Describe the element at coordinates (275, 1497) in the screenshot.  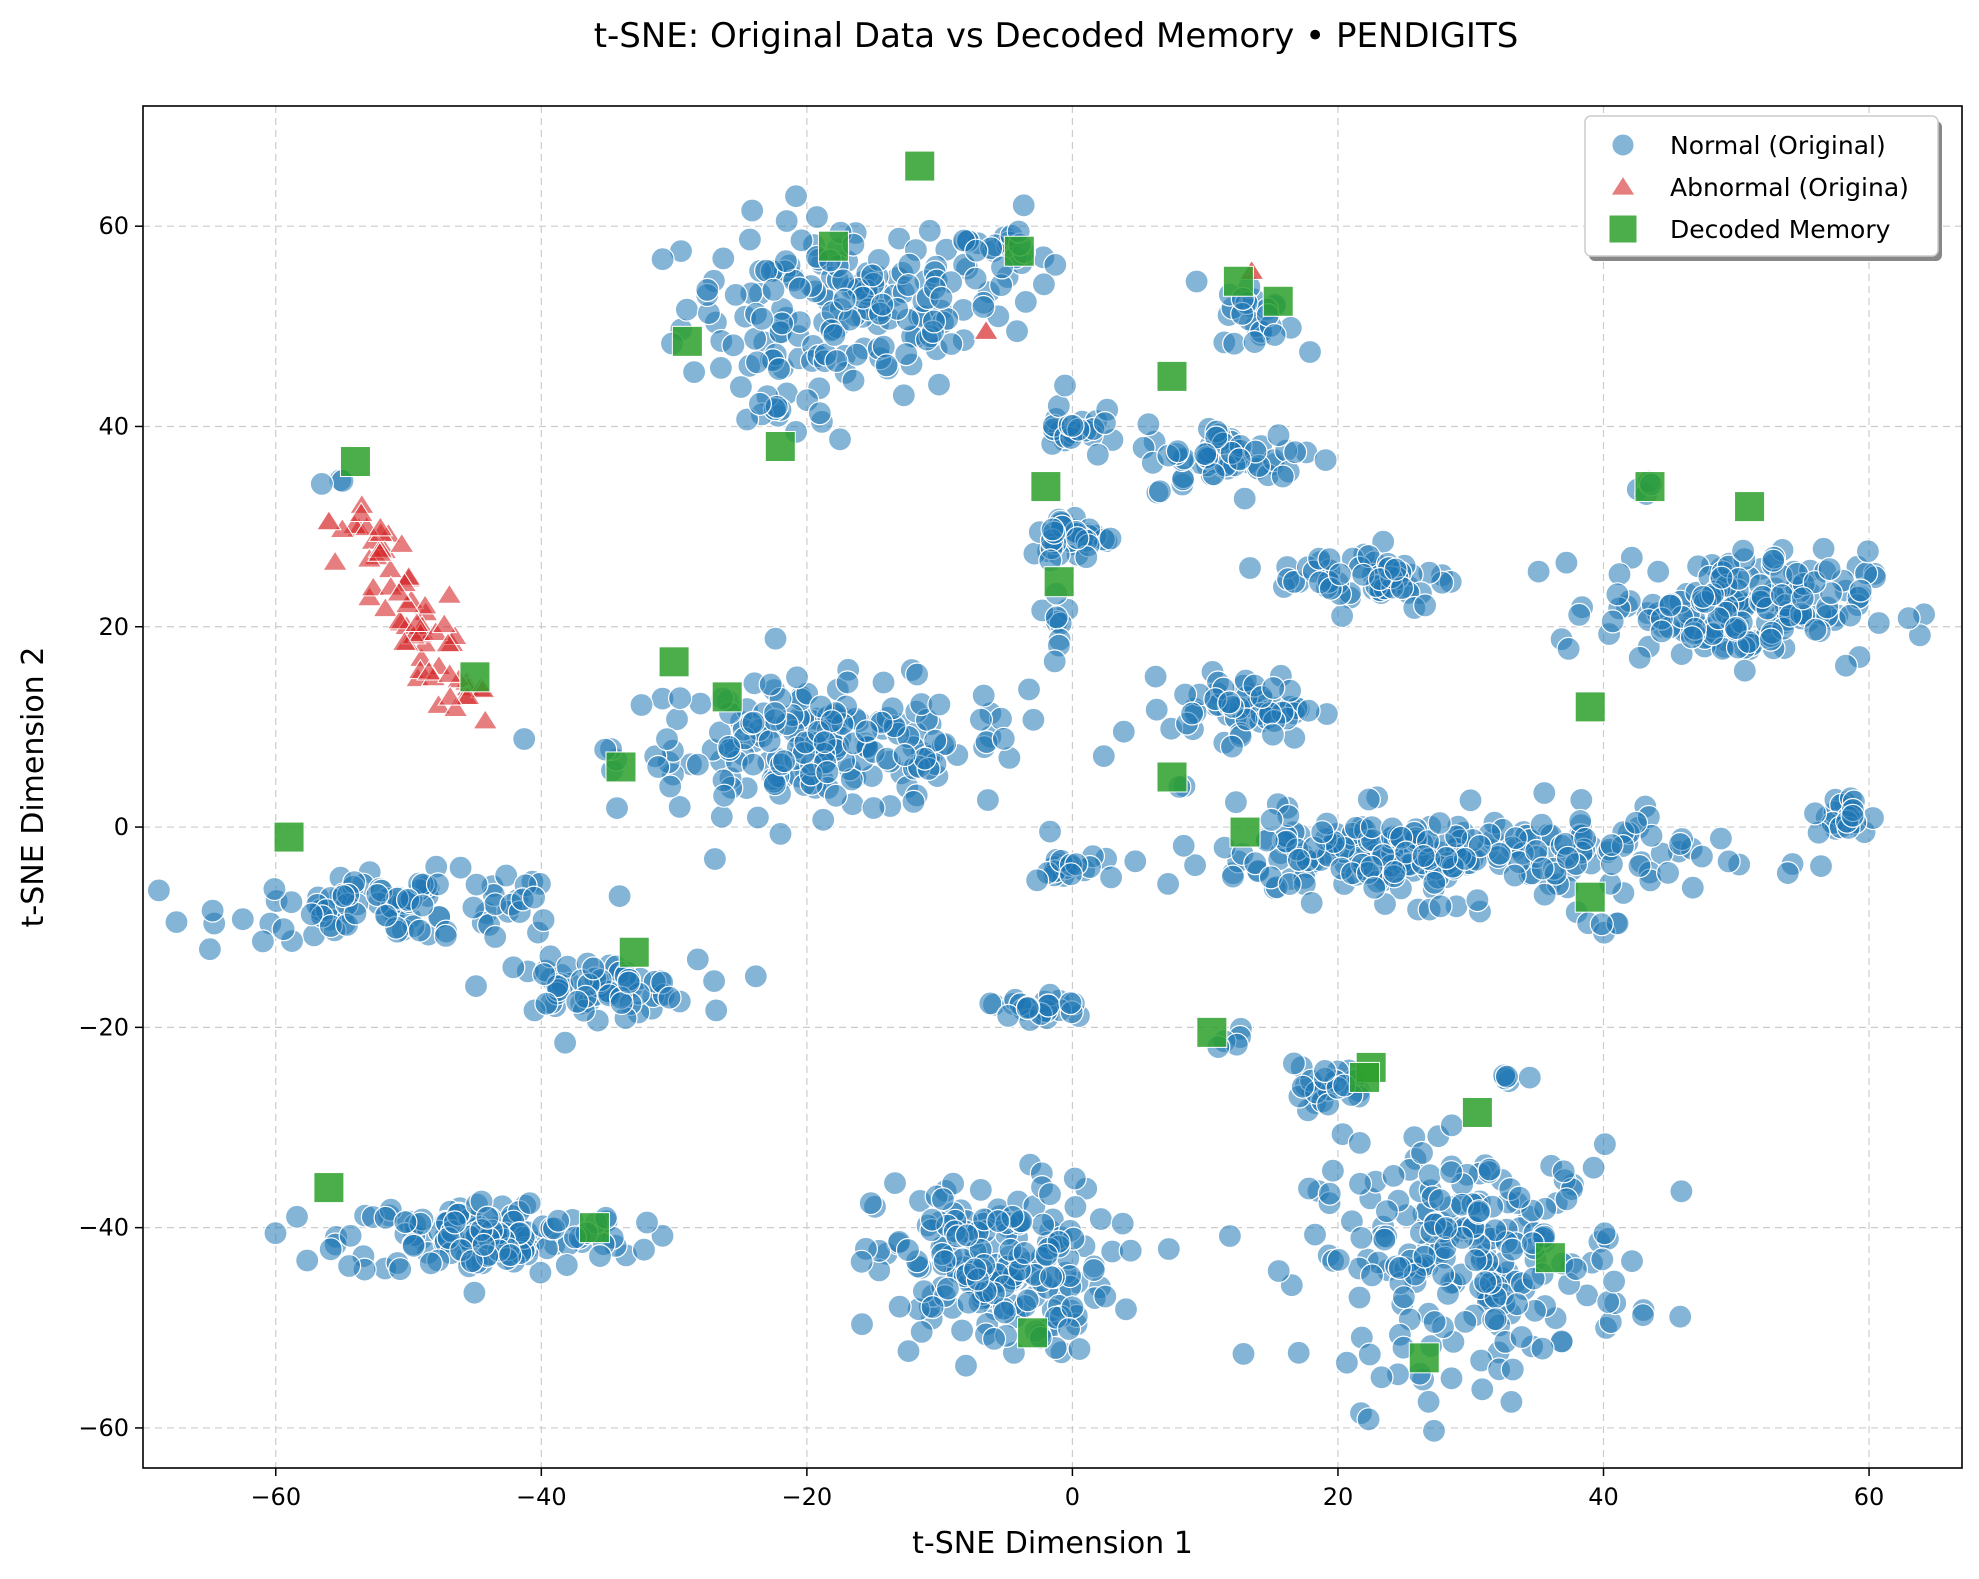
I see `x-tick-label: −60` at that location.